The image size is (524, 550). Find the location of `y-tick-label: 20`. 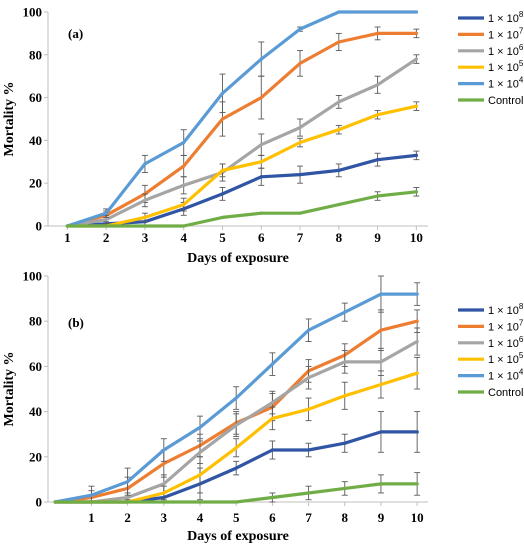

y-tick-label: 20 is located at coordinates (35, 183).